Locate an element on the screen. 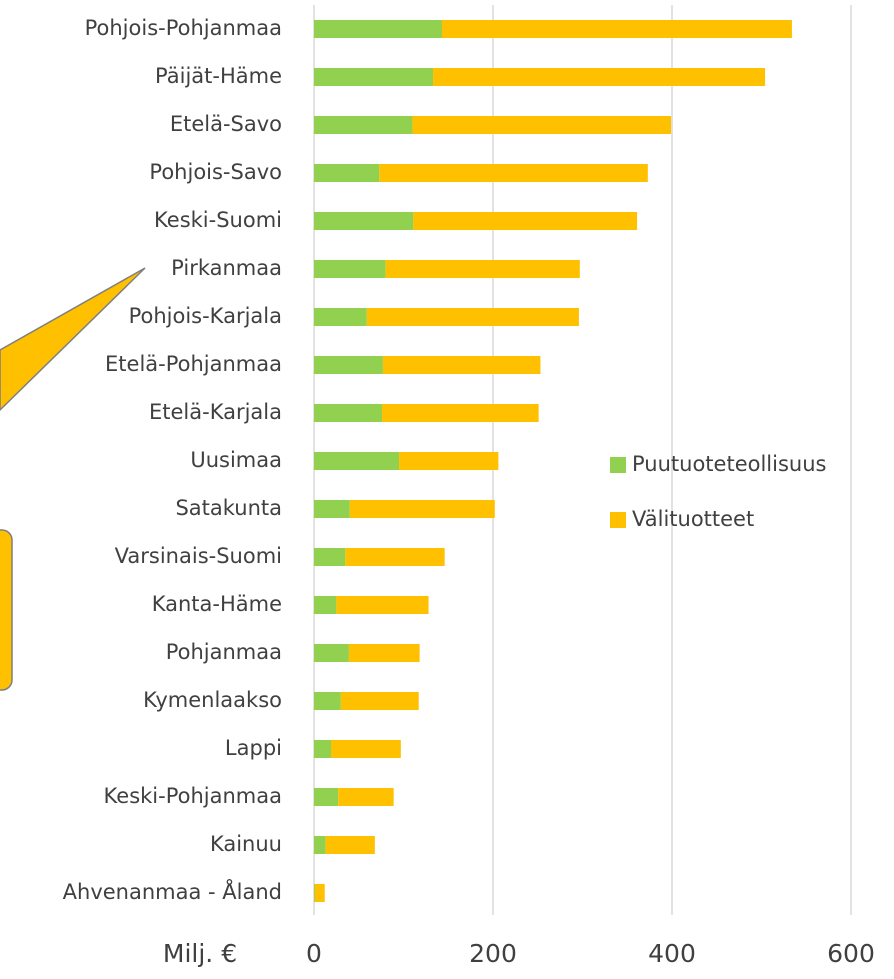  x-tick-label: 200 is located at coordinates (493, 953).